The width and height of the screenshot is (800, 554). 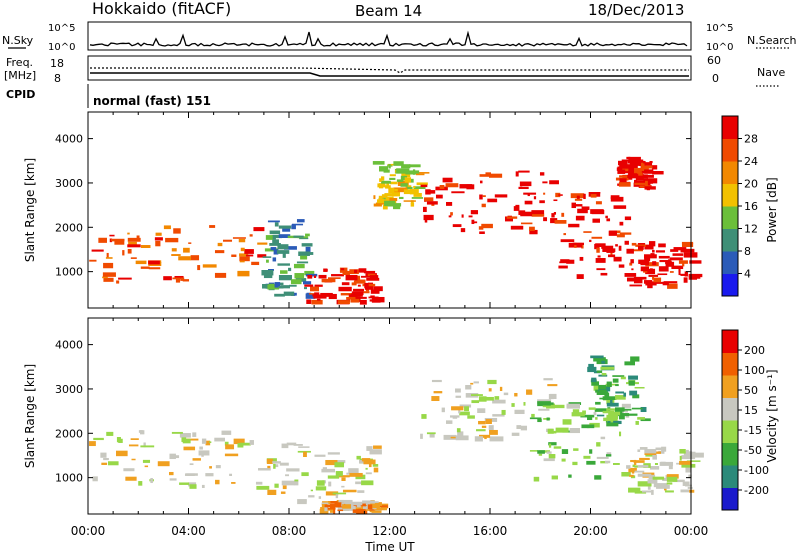 What do you see at coordinates (715, 78) in the screenshot?
I see `nave-tick-low: 0` at bounding box center [715, 78].